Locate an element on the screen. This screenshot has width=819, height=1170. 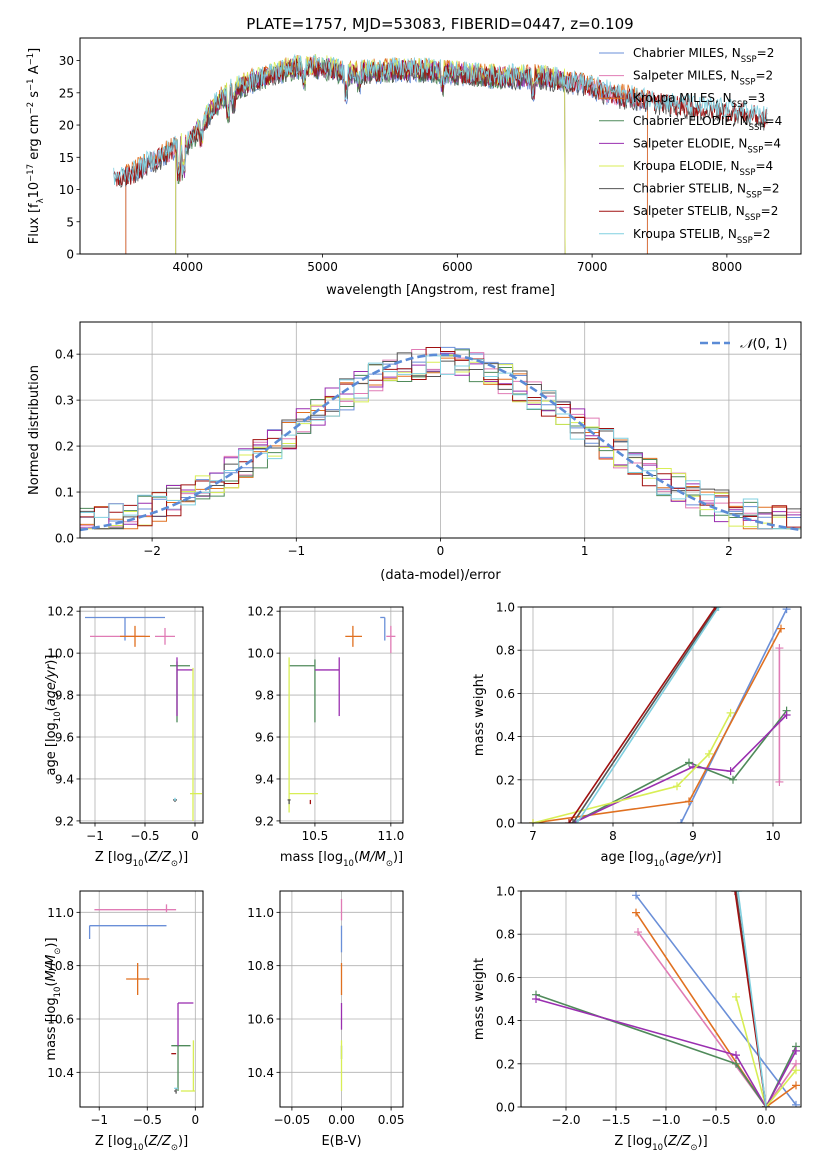
text-span: Z/Z is located at coordinates (160, 1141).